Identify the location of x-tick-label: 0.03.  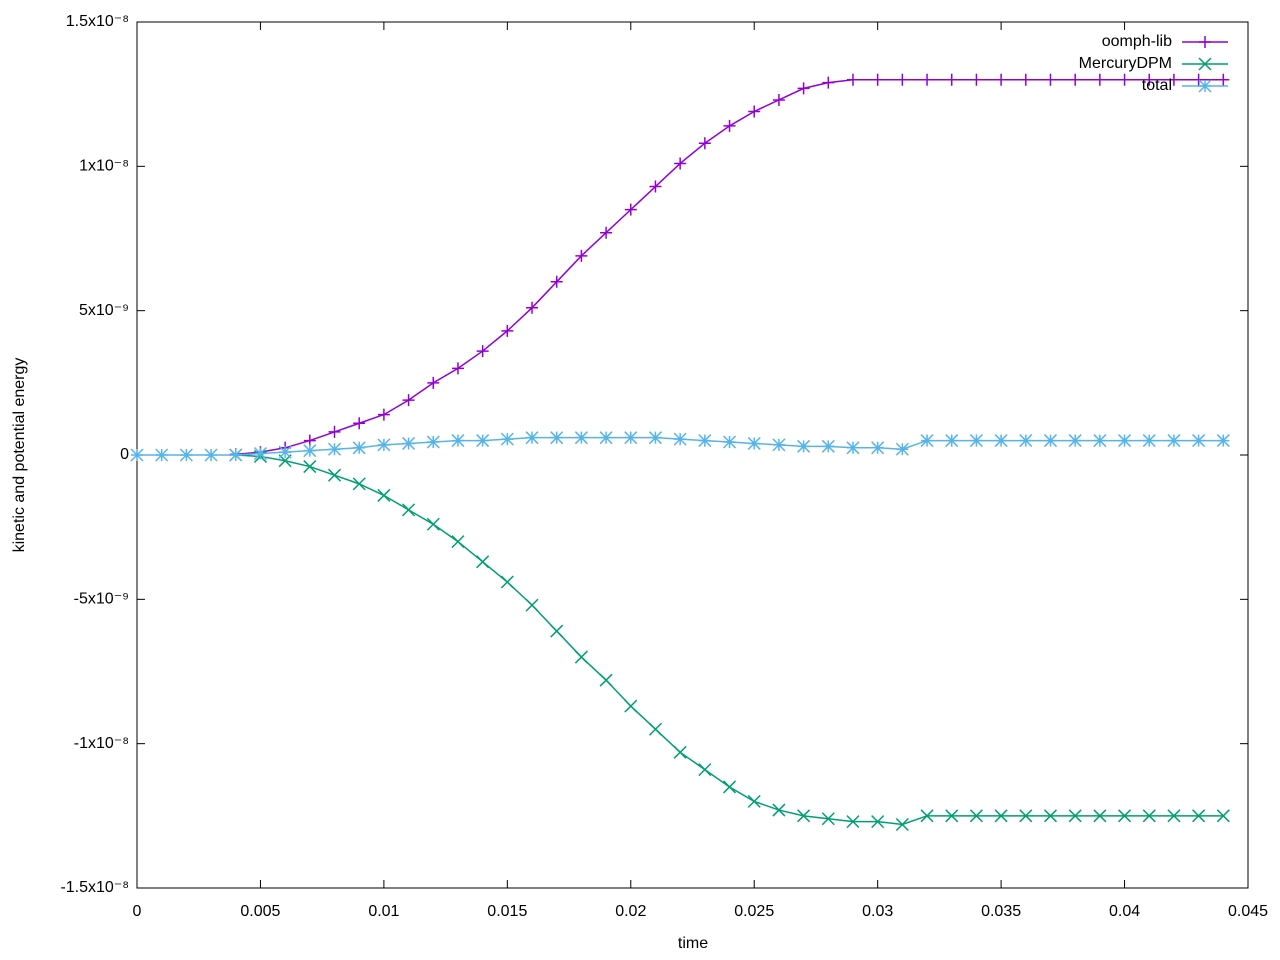
(877, 911).